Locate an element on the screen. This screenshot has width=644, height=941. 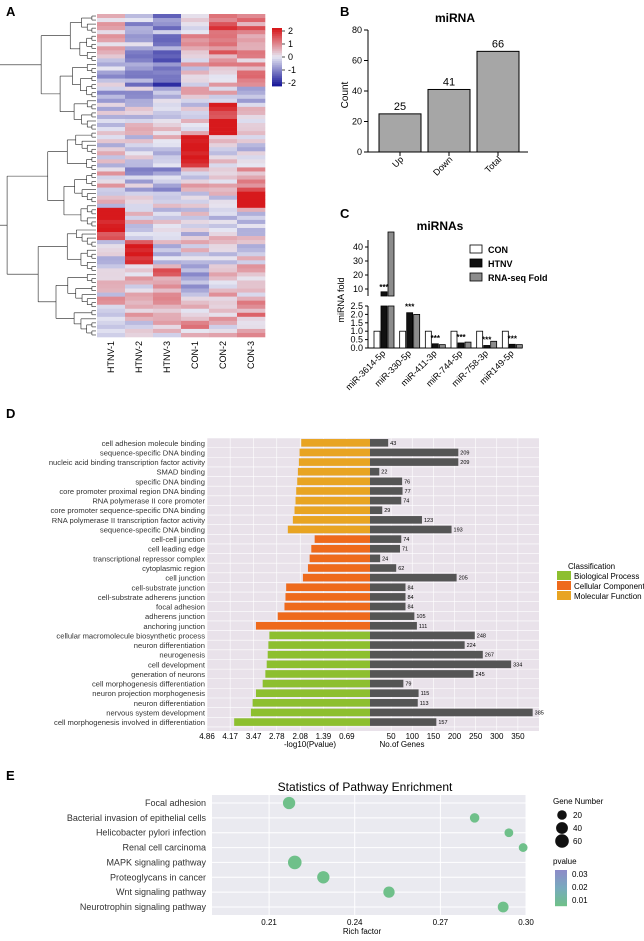
mirna-count-chart: miRNA Count 0 20 40 60 80 25 Up 41 Down 66 Total is located at coordinates (434, 94).